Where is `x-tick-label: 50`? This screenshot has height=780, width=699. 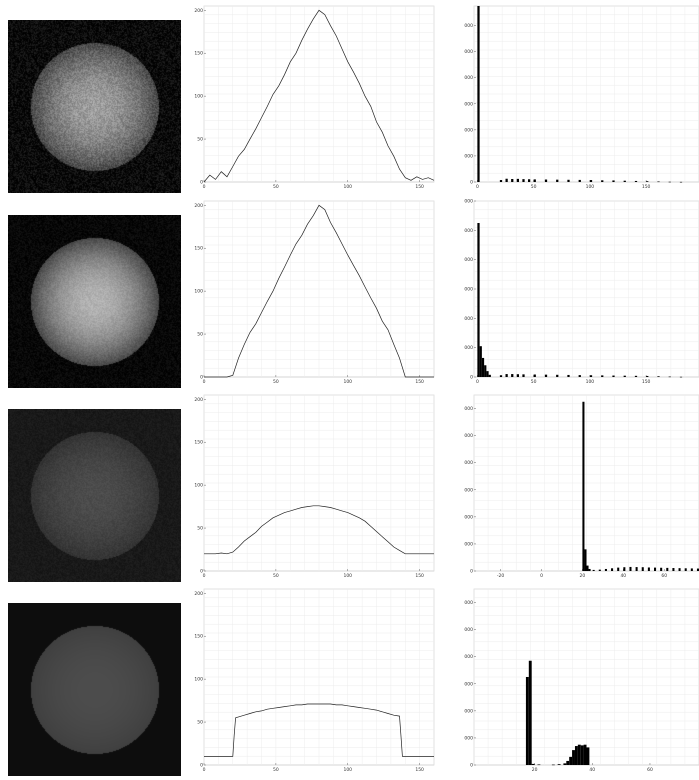
x-tick-label: 50 is located at coordinates (276, 770).